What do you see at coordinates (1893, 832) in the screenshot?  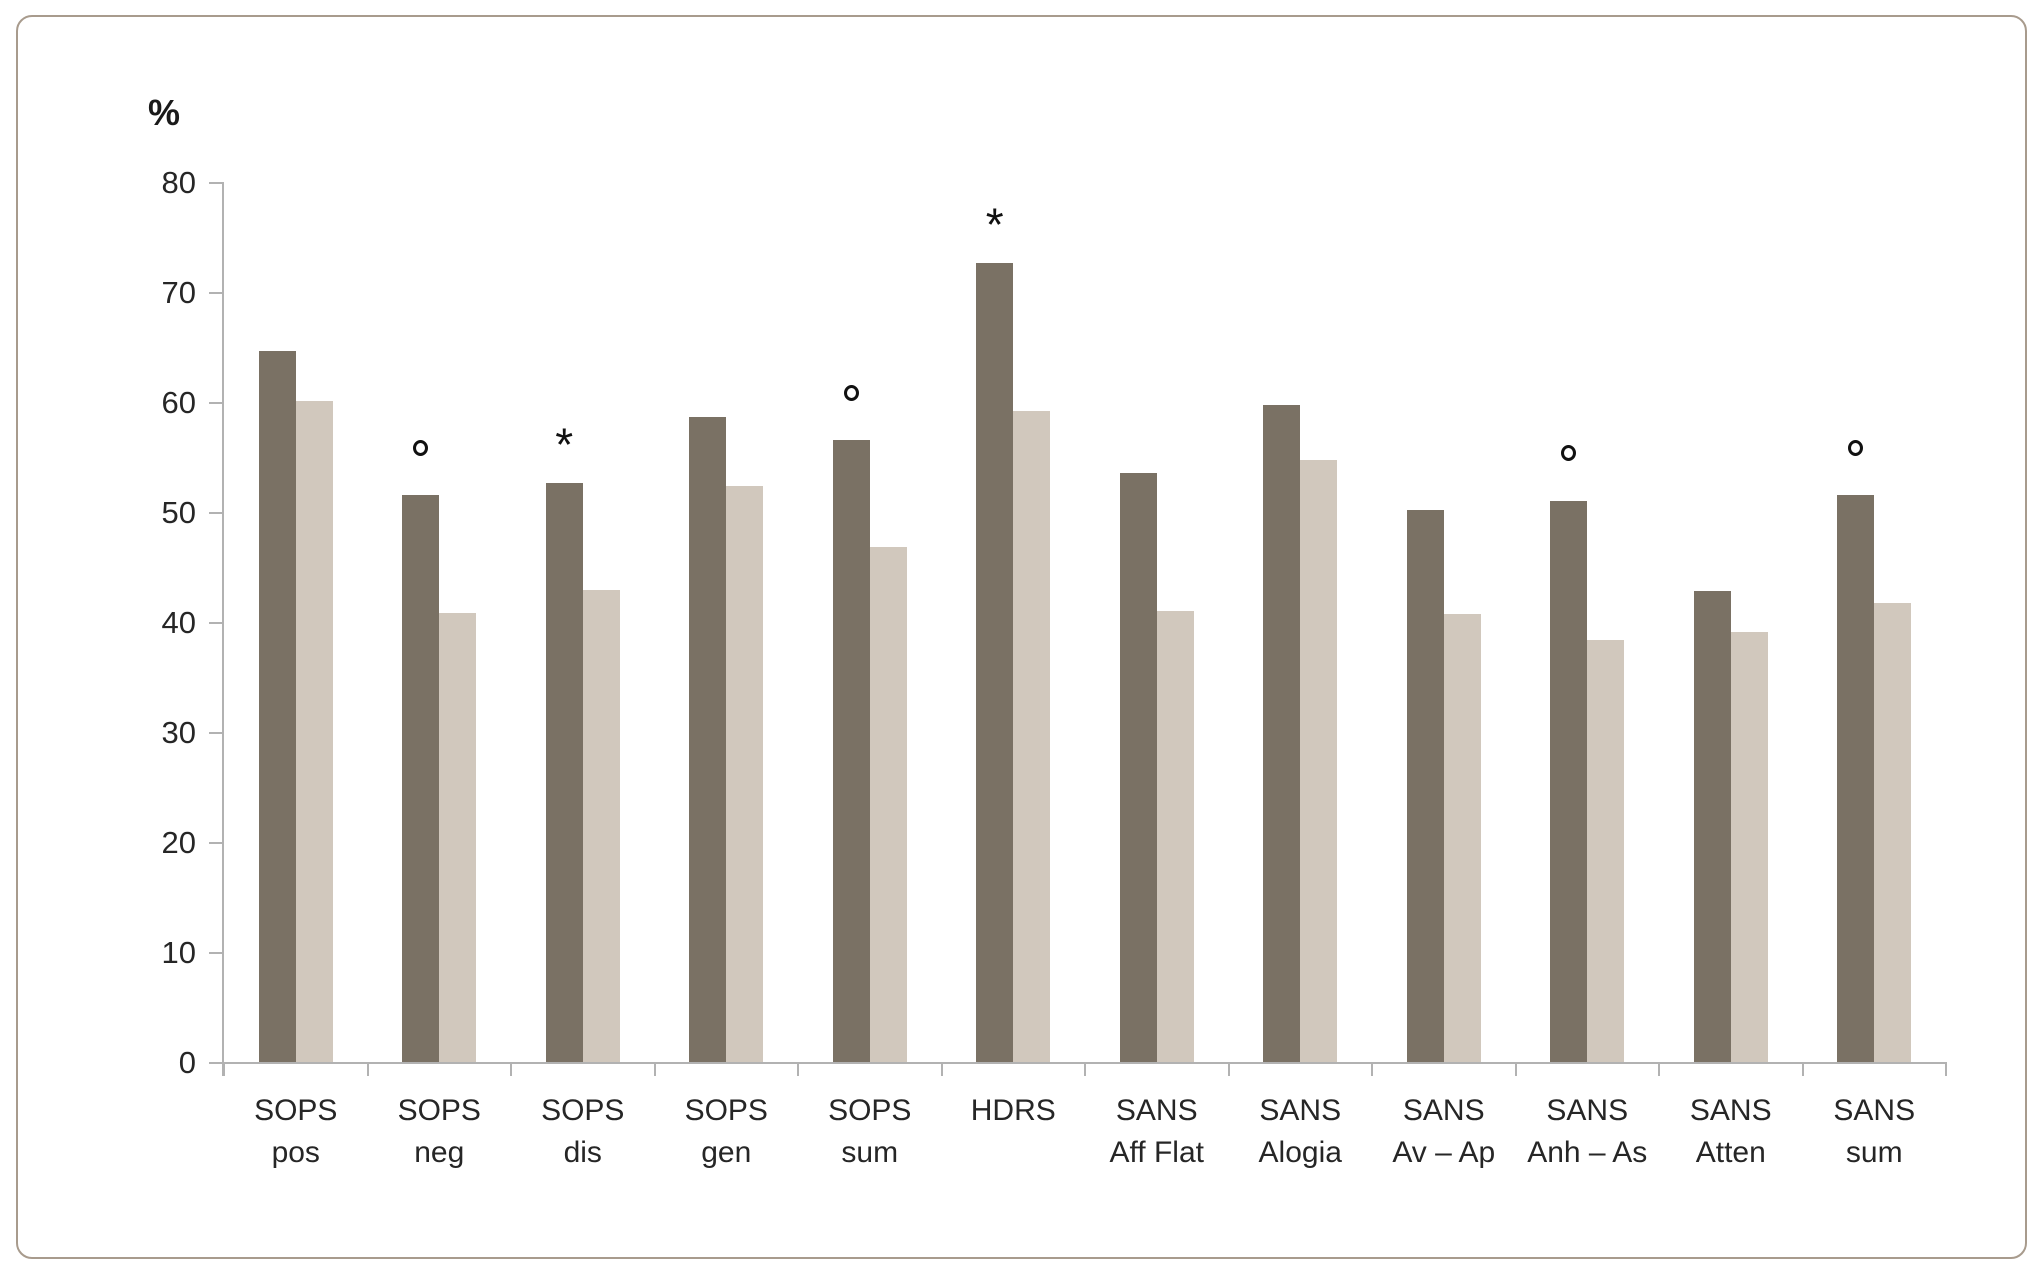 I see `bar-light-sans-sum` at bounding box center [1893, 832].